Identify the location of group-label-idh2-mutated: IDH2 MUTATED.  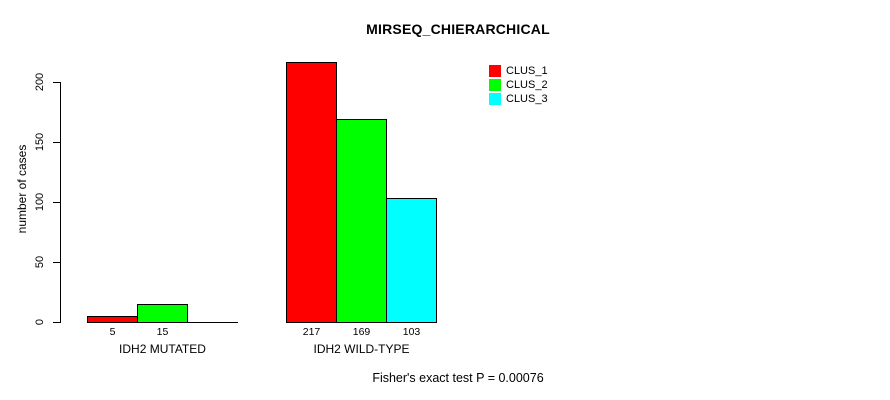
(162, 349).